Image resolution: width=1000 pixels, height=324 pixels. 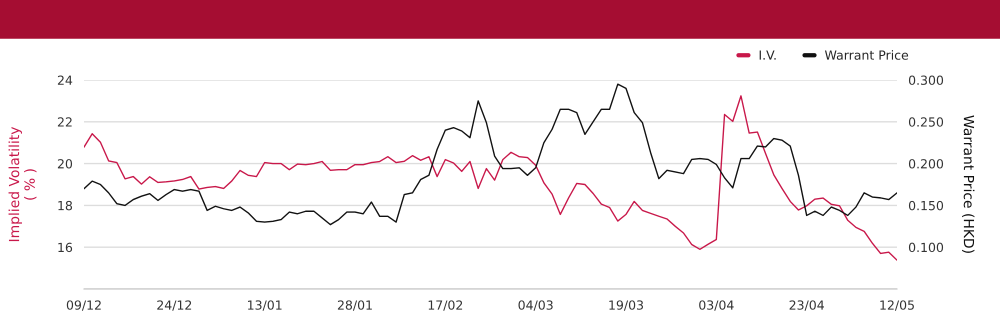 I want to click on x-tick-label: 09/12, so click(x=83, y=305).